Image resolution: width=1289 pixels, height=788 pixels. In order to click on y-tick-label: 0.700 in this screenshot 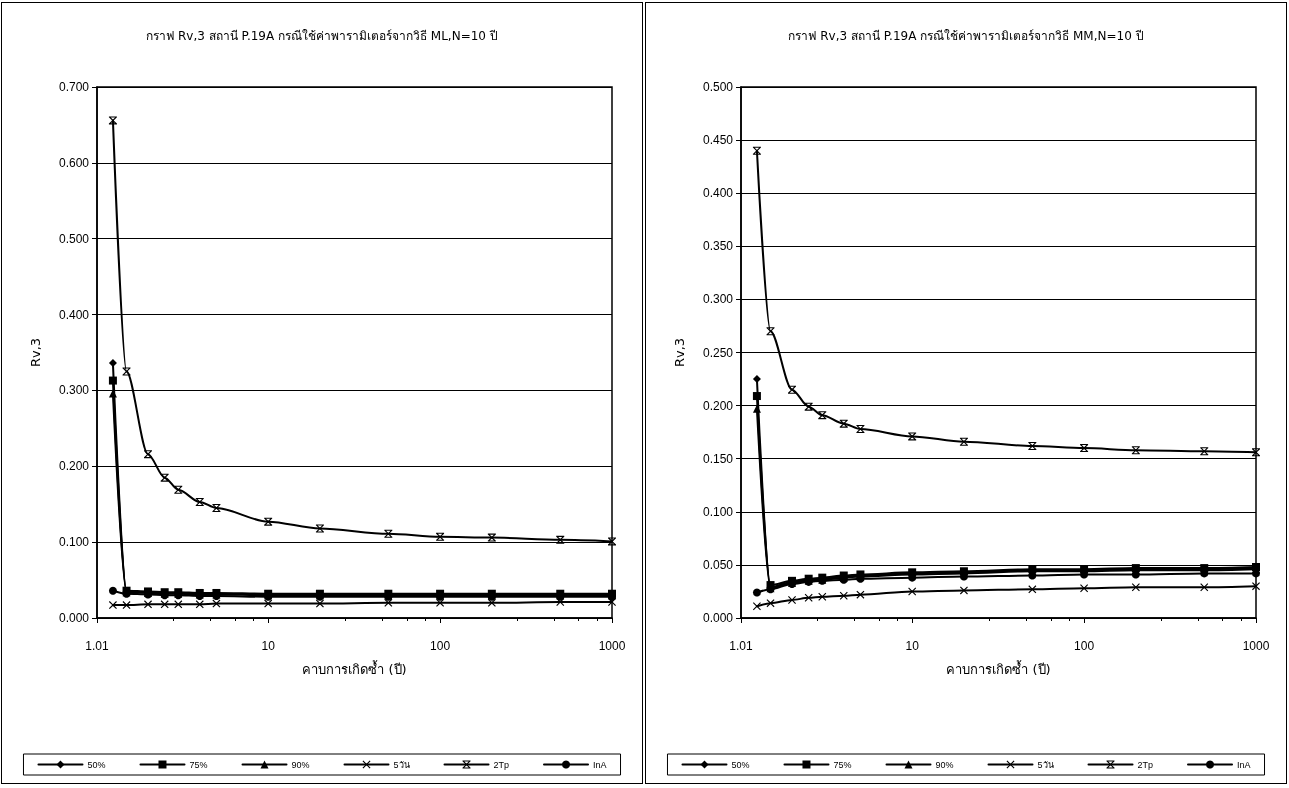, I will do `click(74, 87)`.